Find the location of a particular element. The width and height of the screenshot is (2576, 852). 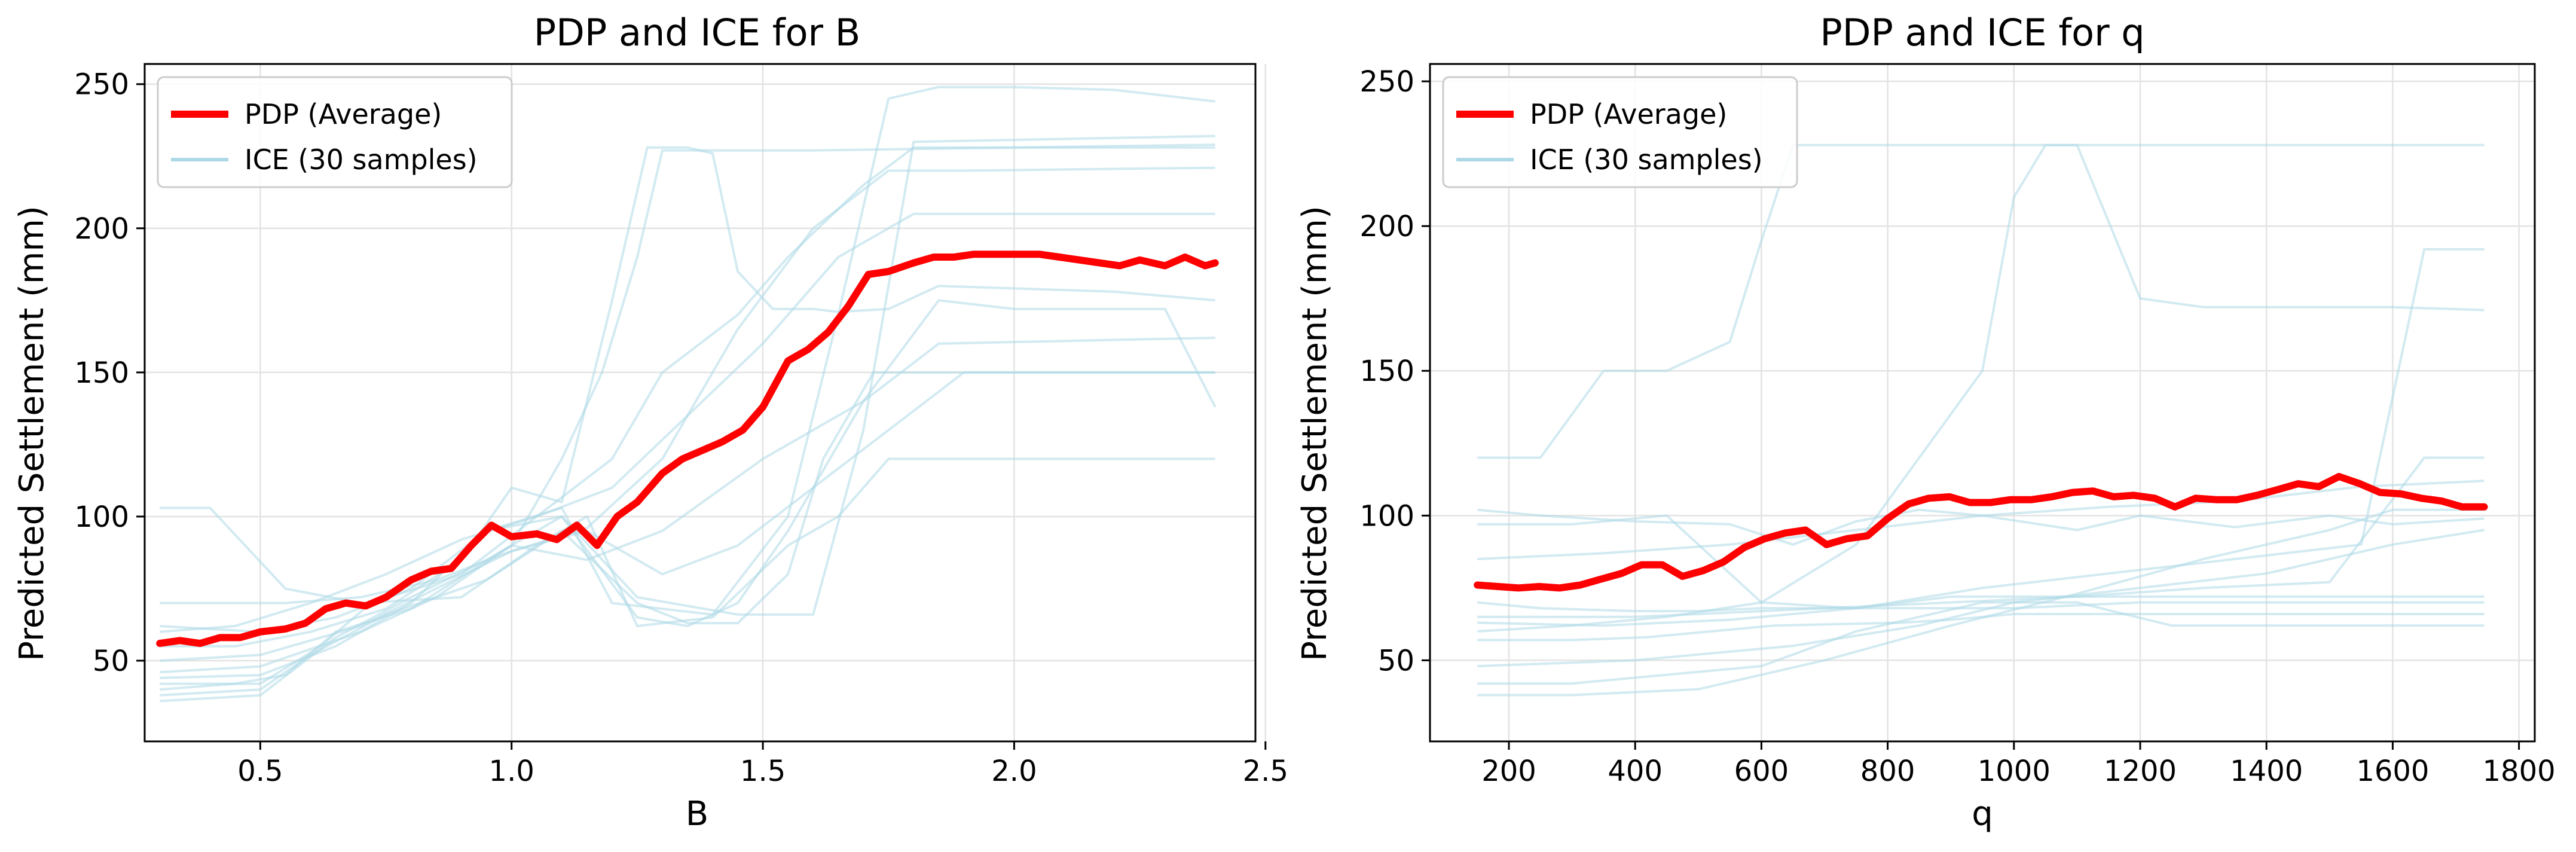

chart-title-q: PDP and ICE for q is located at coordinates (1982, 32).